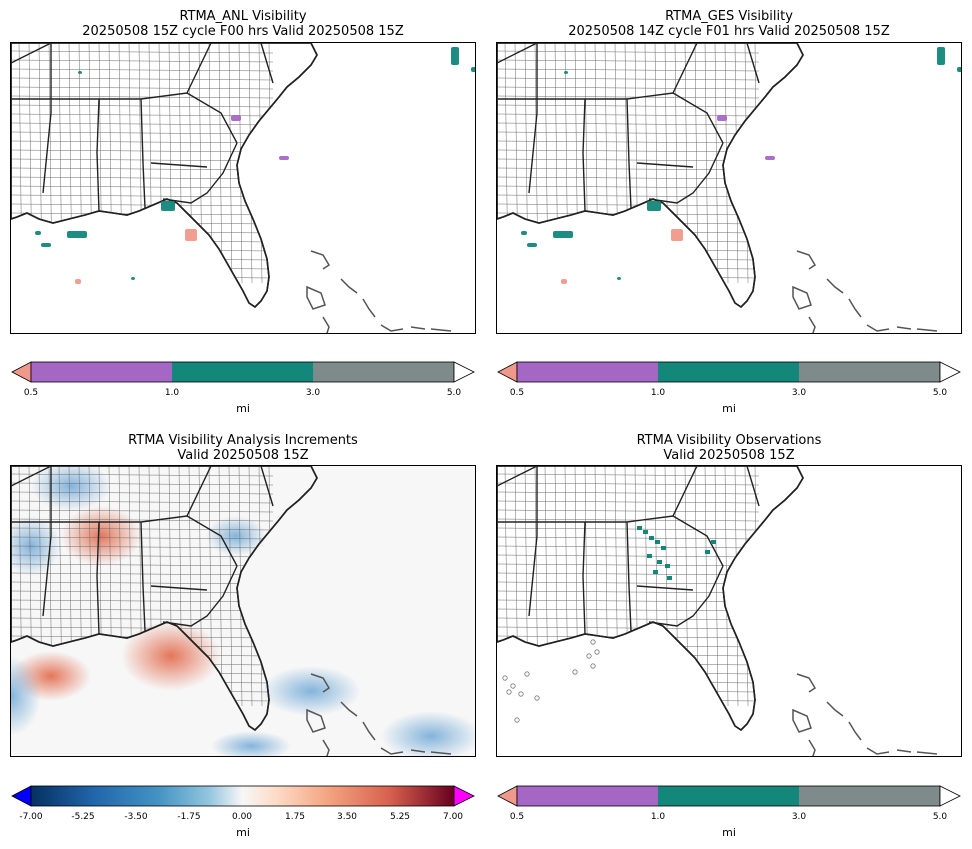 The width and height of the screenshot is (972, 849). Describe the element at coordinates (243, 408) in the screenshot. I see `anl-colorbar-unit: mi` at that location.